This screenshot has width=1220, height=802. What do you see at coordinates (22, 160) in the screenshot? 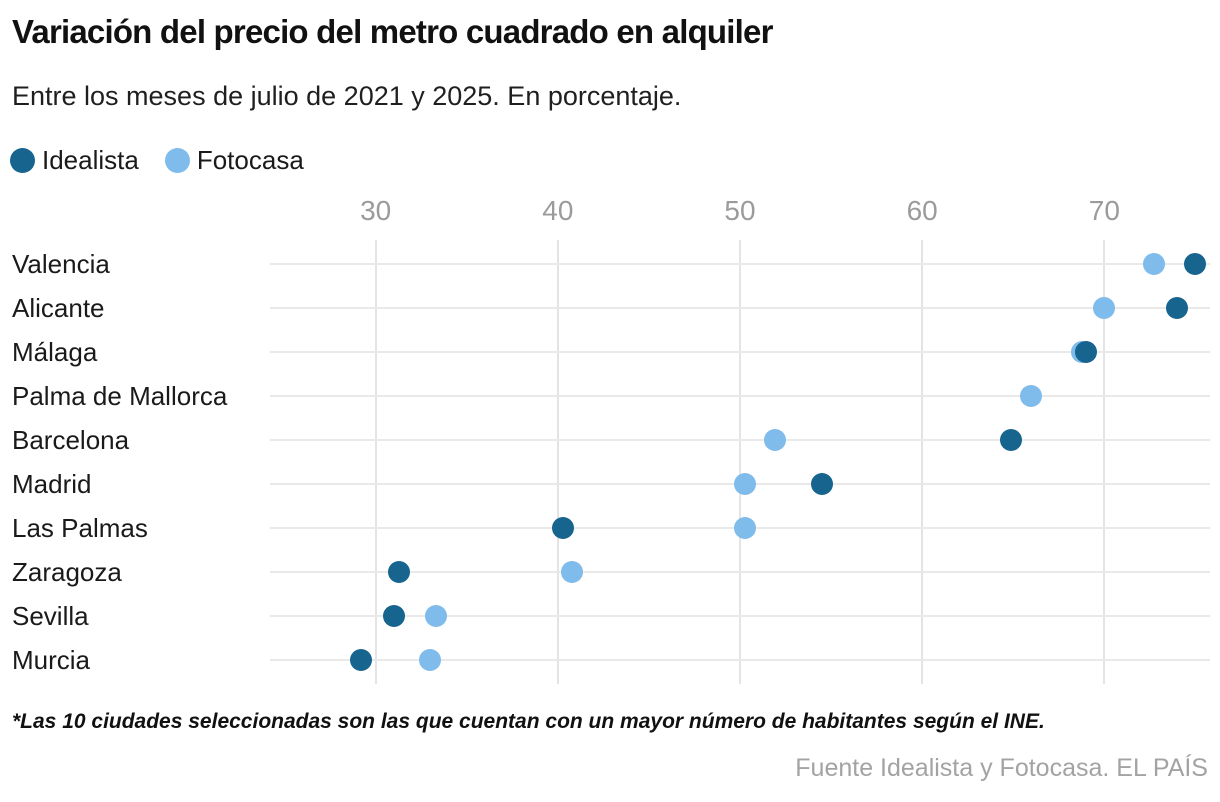
I see `idealista-dot-icon` at bounding box center [22, 160].